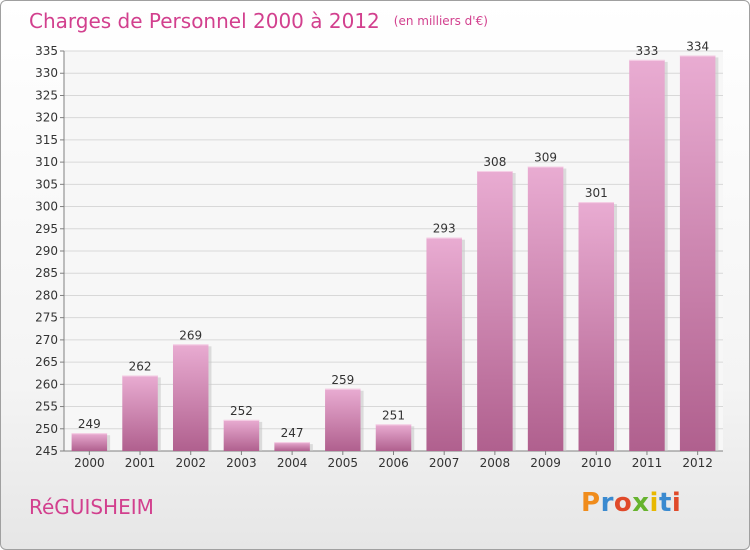 The height and width of the screenshot is (550, 750). Describe the element at coordinates (596, 193) in the screenshot. I see `data-label: 301` at that location.